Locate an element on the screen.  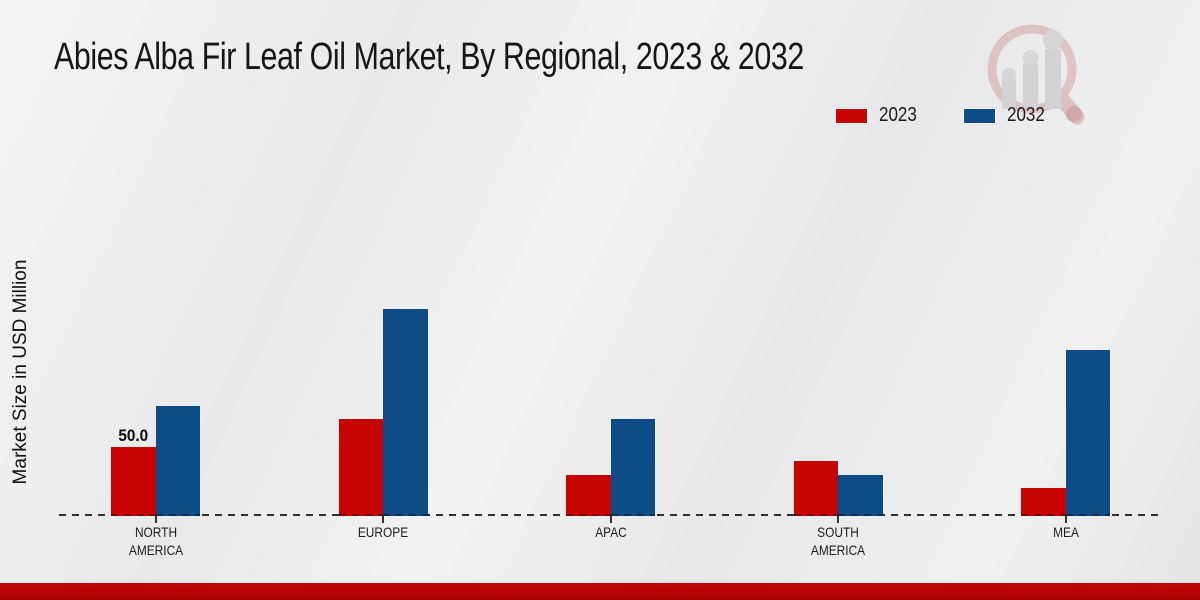
category-label-3: SOUTH AMERICA is located at coordinates (838, 541).